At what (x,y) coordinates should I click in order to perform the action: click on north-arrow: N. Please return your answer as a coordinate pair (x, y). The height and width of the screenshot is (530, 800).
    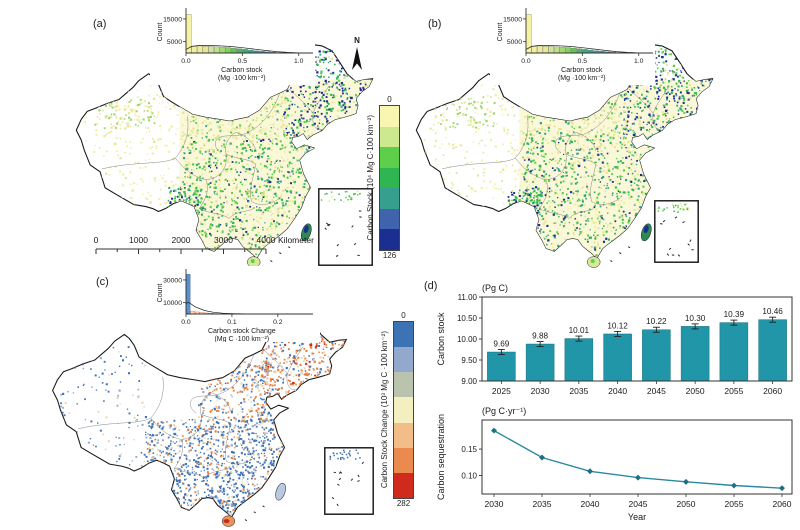
    Looking at the image, I should click on (357, 53).